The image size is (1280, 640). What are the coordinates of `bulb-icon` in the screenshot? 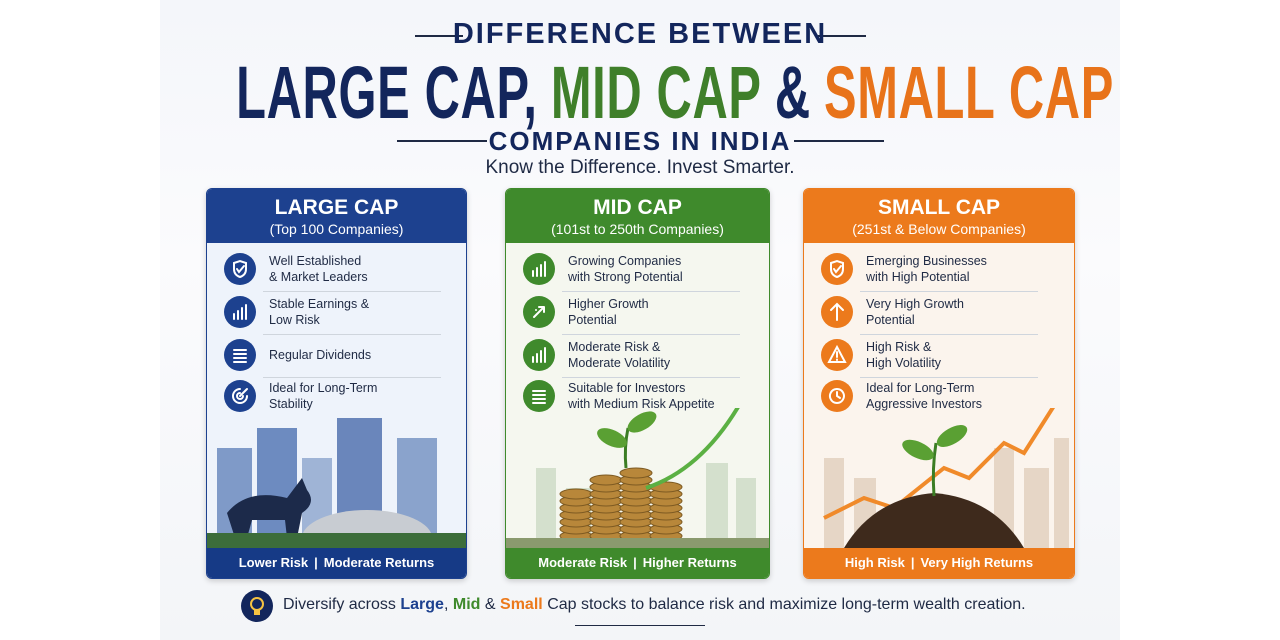 It's located at (257, 606).